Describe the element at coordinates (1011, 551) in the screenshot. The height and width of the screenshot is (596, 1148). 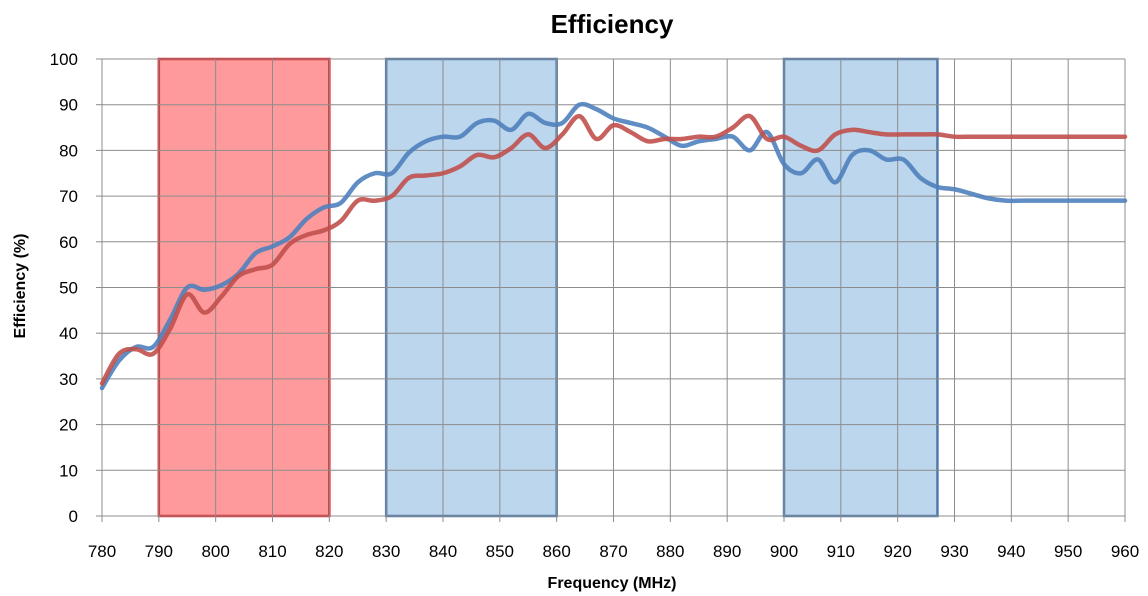
I see `x-tick-label-940: 940` at that location.